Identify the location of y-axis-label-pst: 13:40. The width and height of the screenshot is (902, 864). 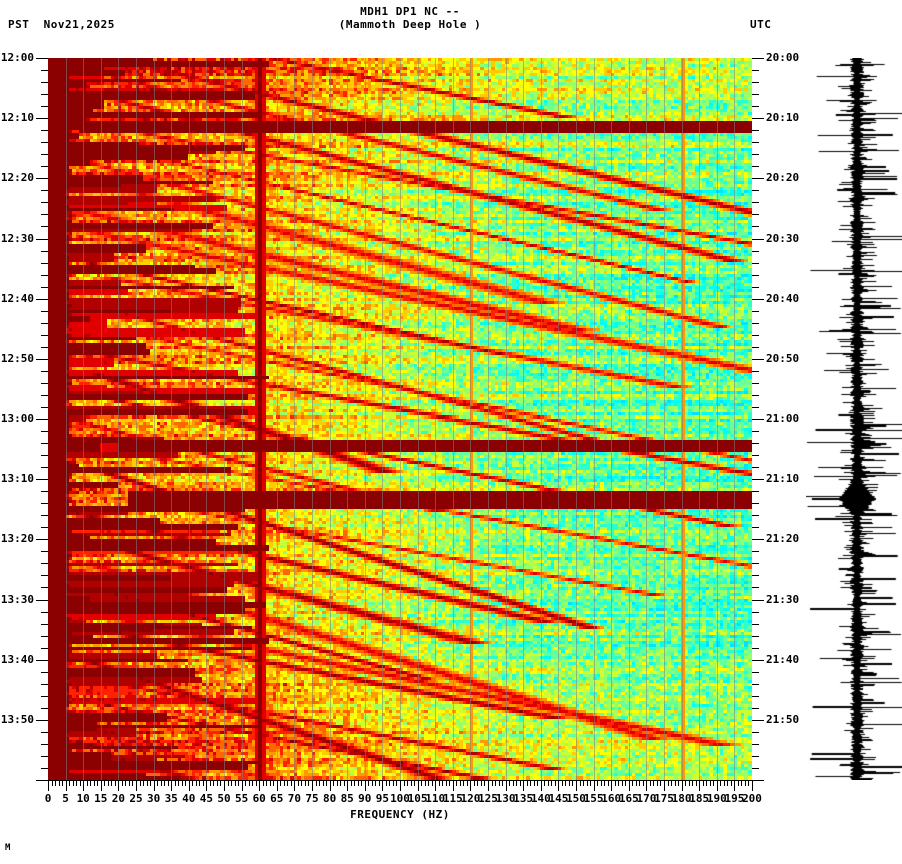
(17, 659).